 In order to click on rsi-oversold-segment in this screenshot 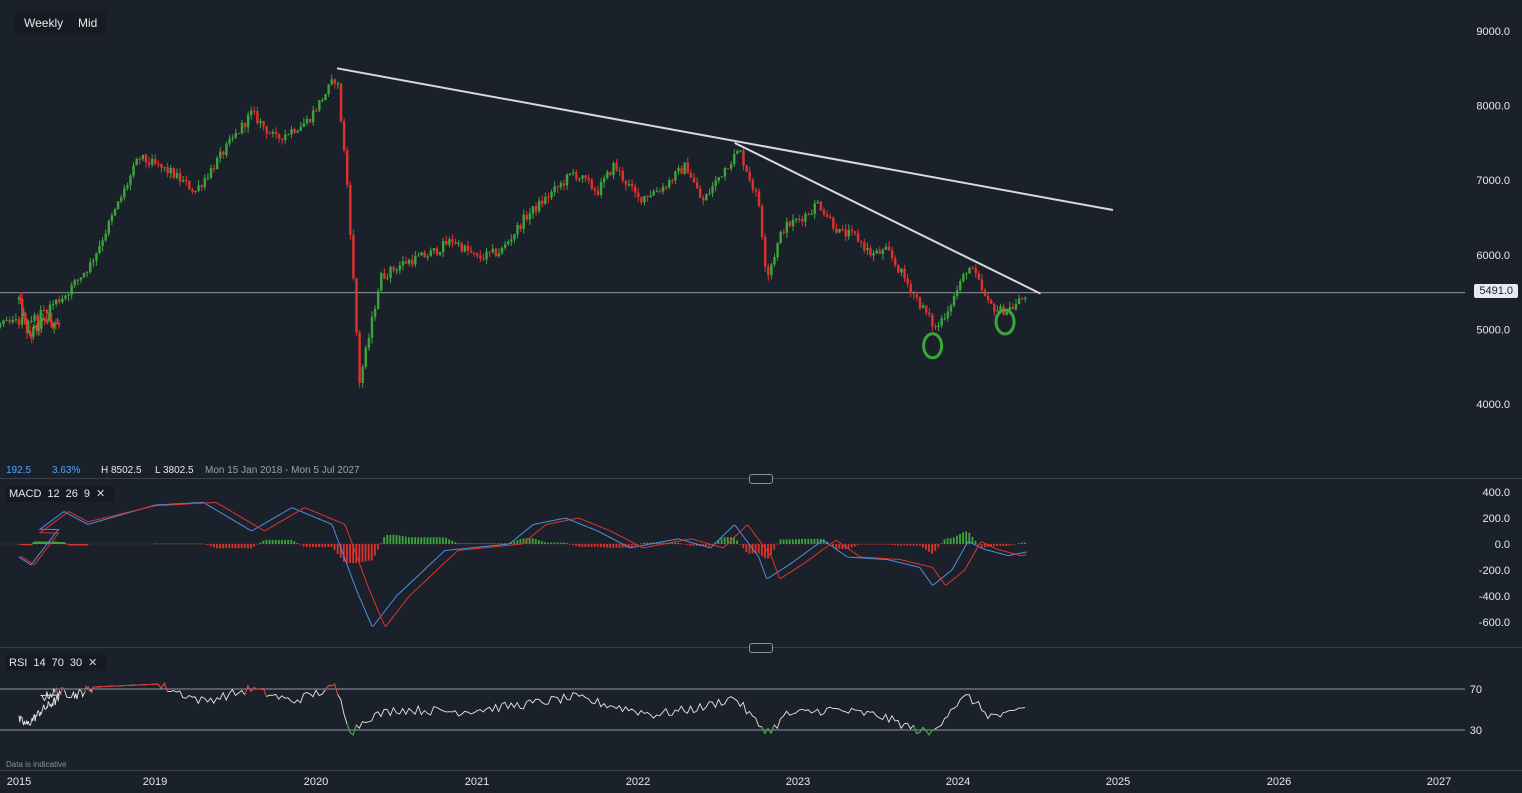, I will do `click(766, 731)`.